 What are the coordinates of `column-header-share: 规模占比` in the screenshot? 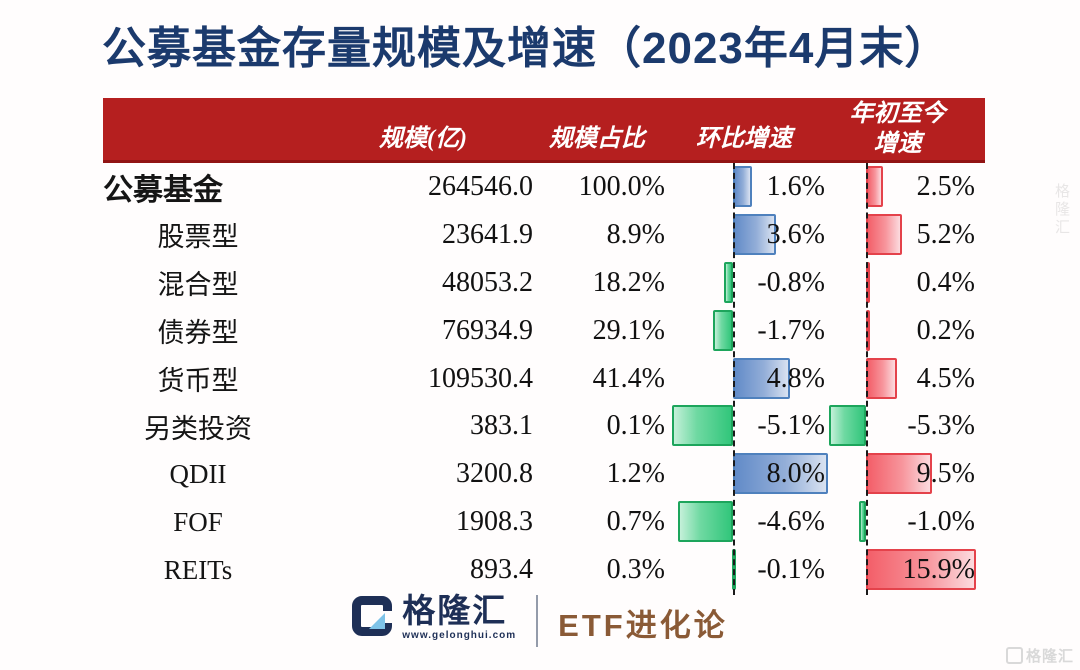 It's located at (597, 139).